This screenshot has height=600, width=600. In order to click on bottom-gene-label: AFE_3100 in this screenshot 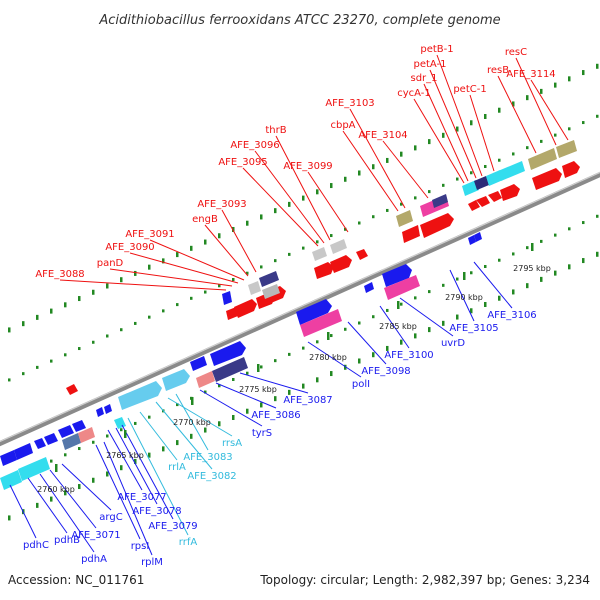, I will do `click(408, 355)`.